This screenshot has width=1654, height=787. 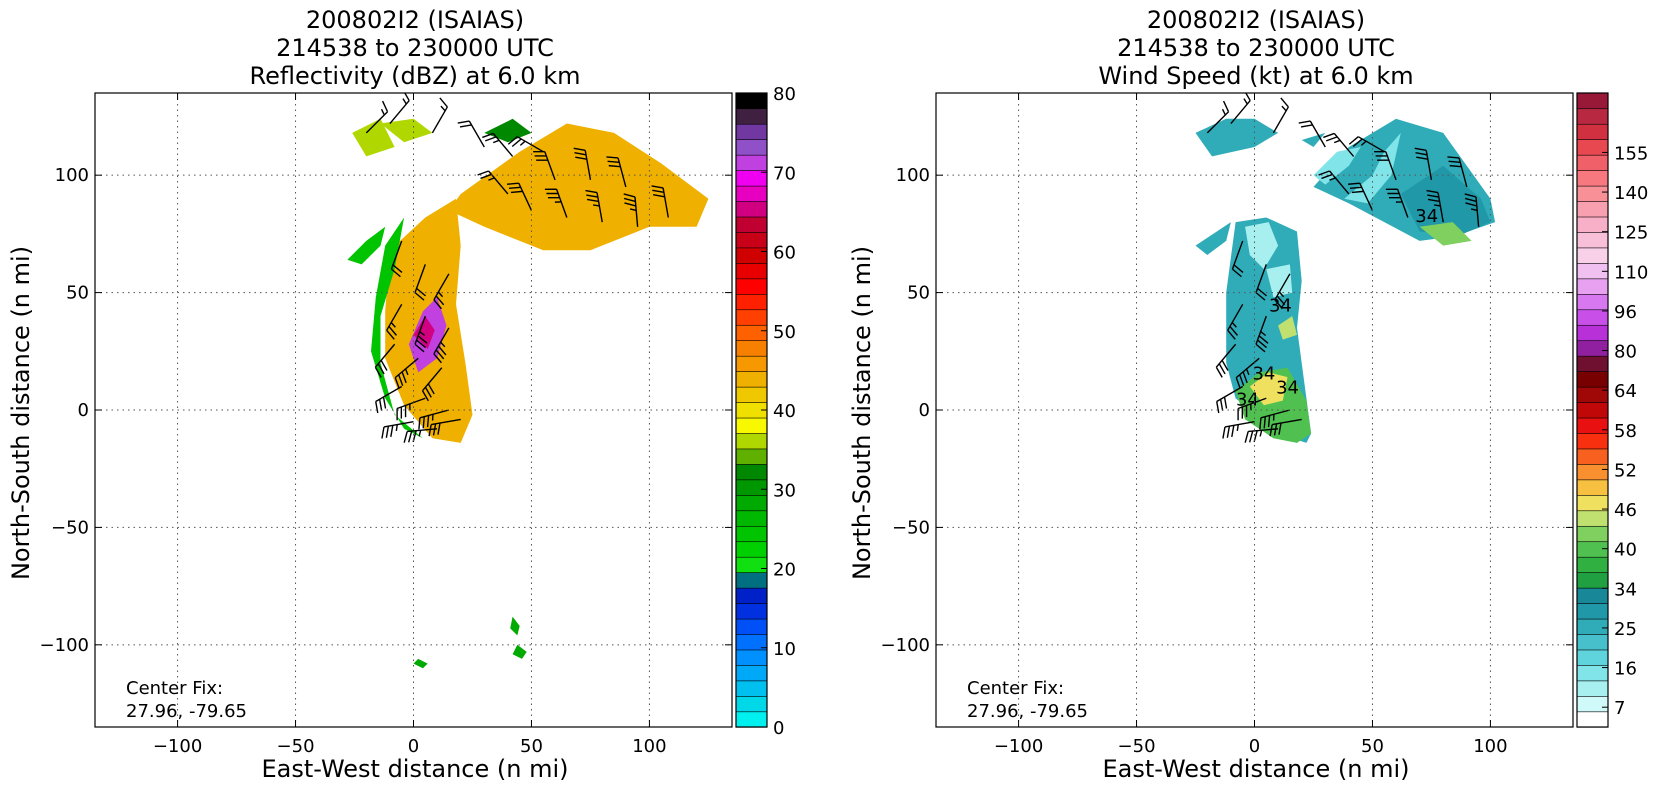 What do you see at coordinates (1631, 193) in the screenshot?
I see `colorbar-tick-label: 140` at bounding box center [1631, 193].